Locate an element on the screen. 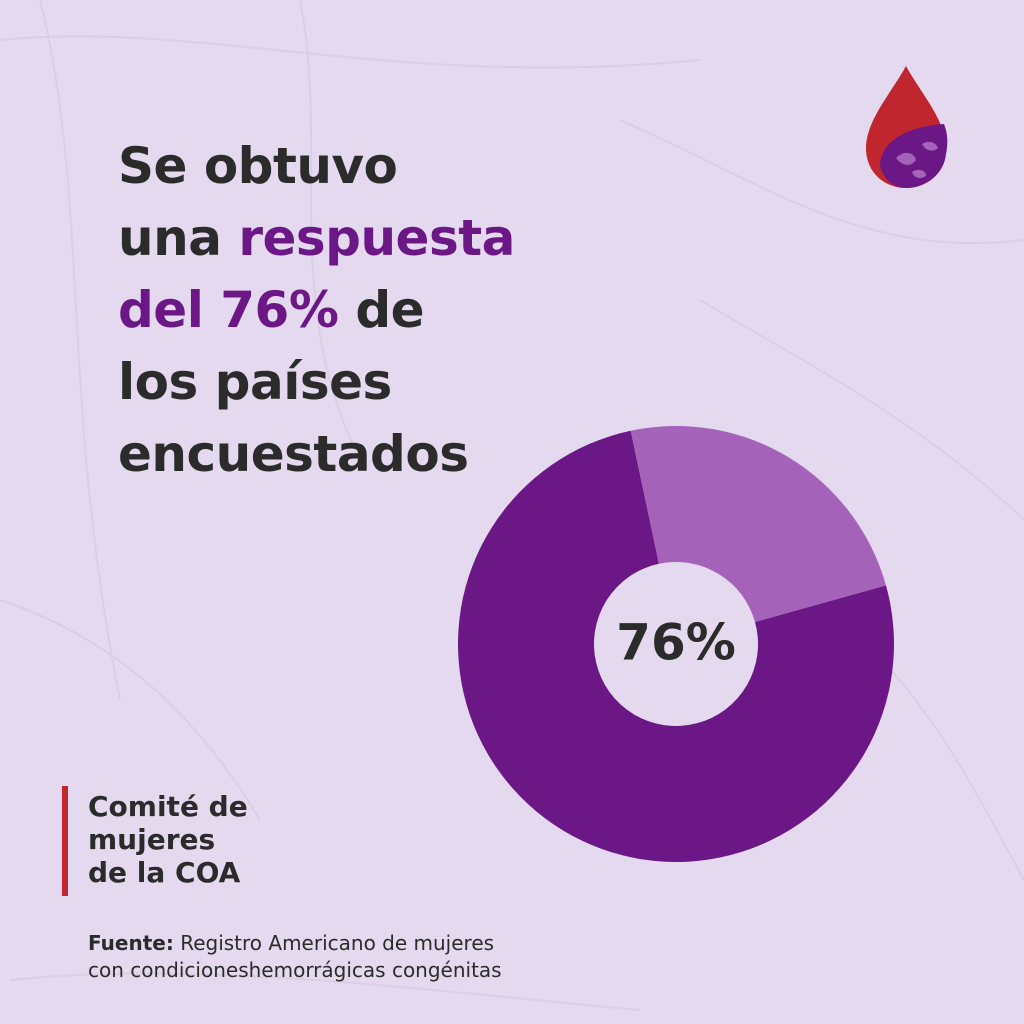 This screenshot has width=1024, height=1024. committee-line-3: de la COA is located at coordinates (164, 872).